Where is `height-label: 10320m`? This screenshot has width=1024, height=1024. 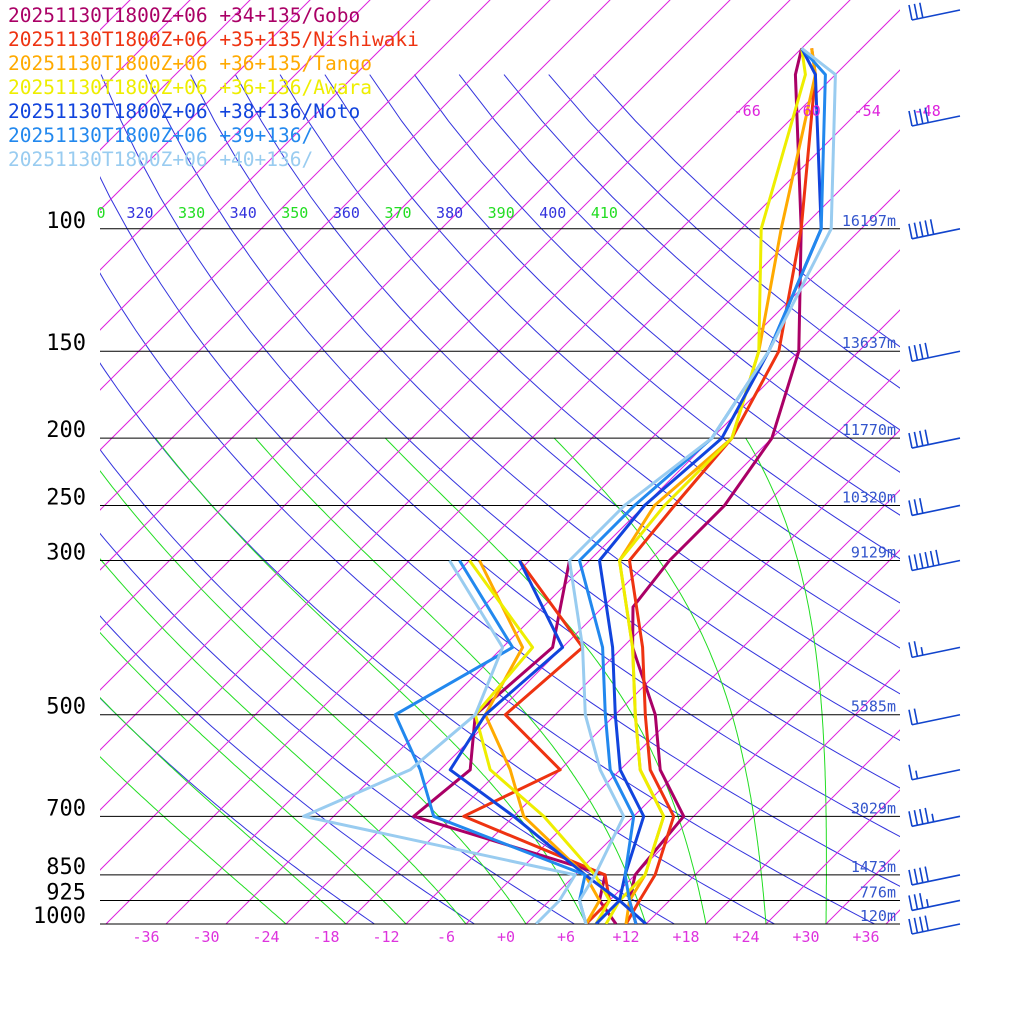 height-label: 10320m is located at coordinates (869, 497).